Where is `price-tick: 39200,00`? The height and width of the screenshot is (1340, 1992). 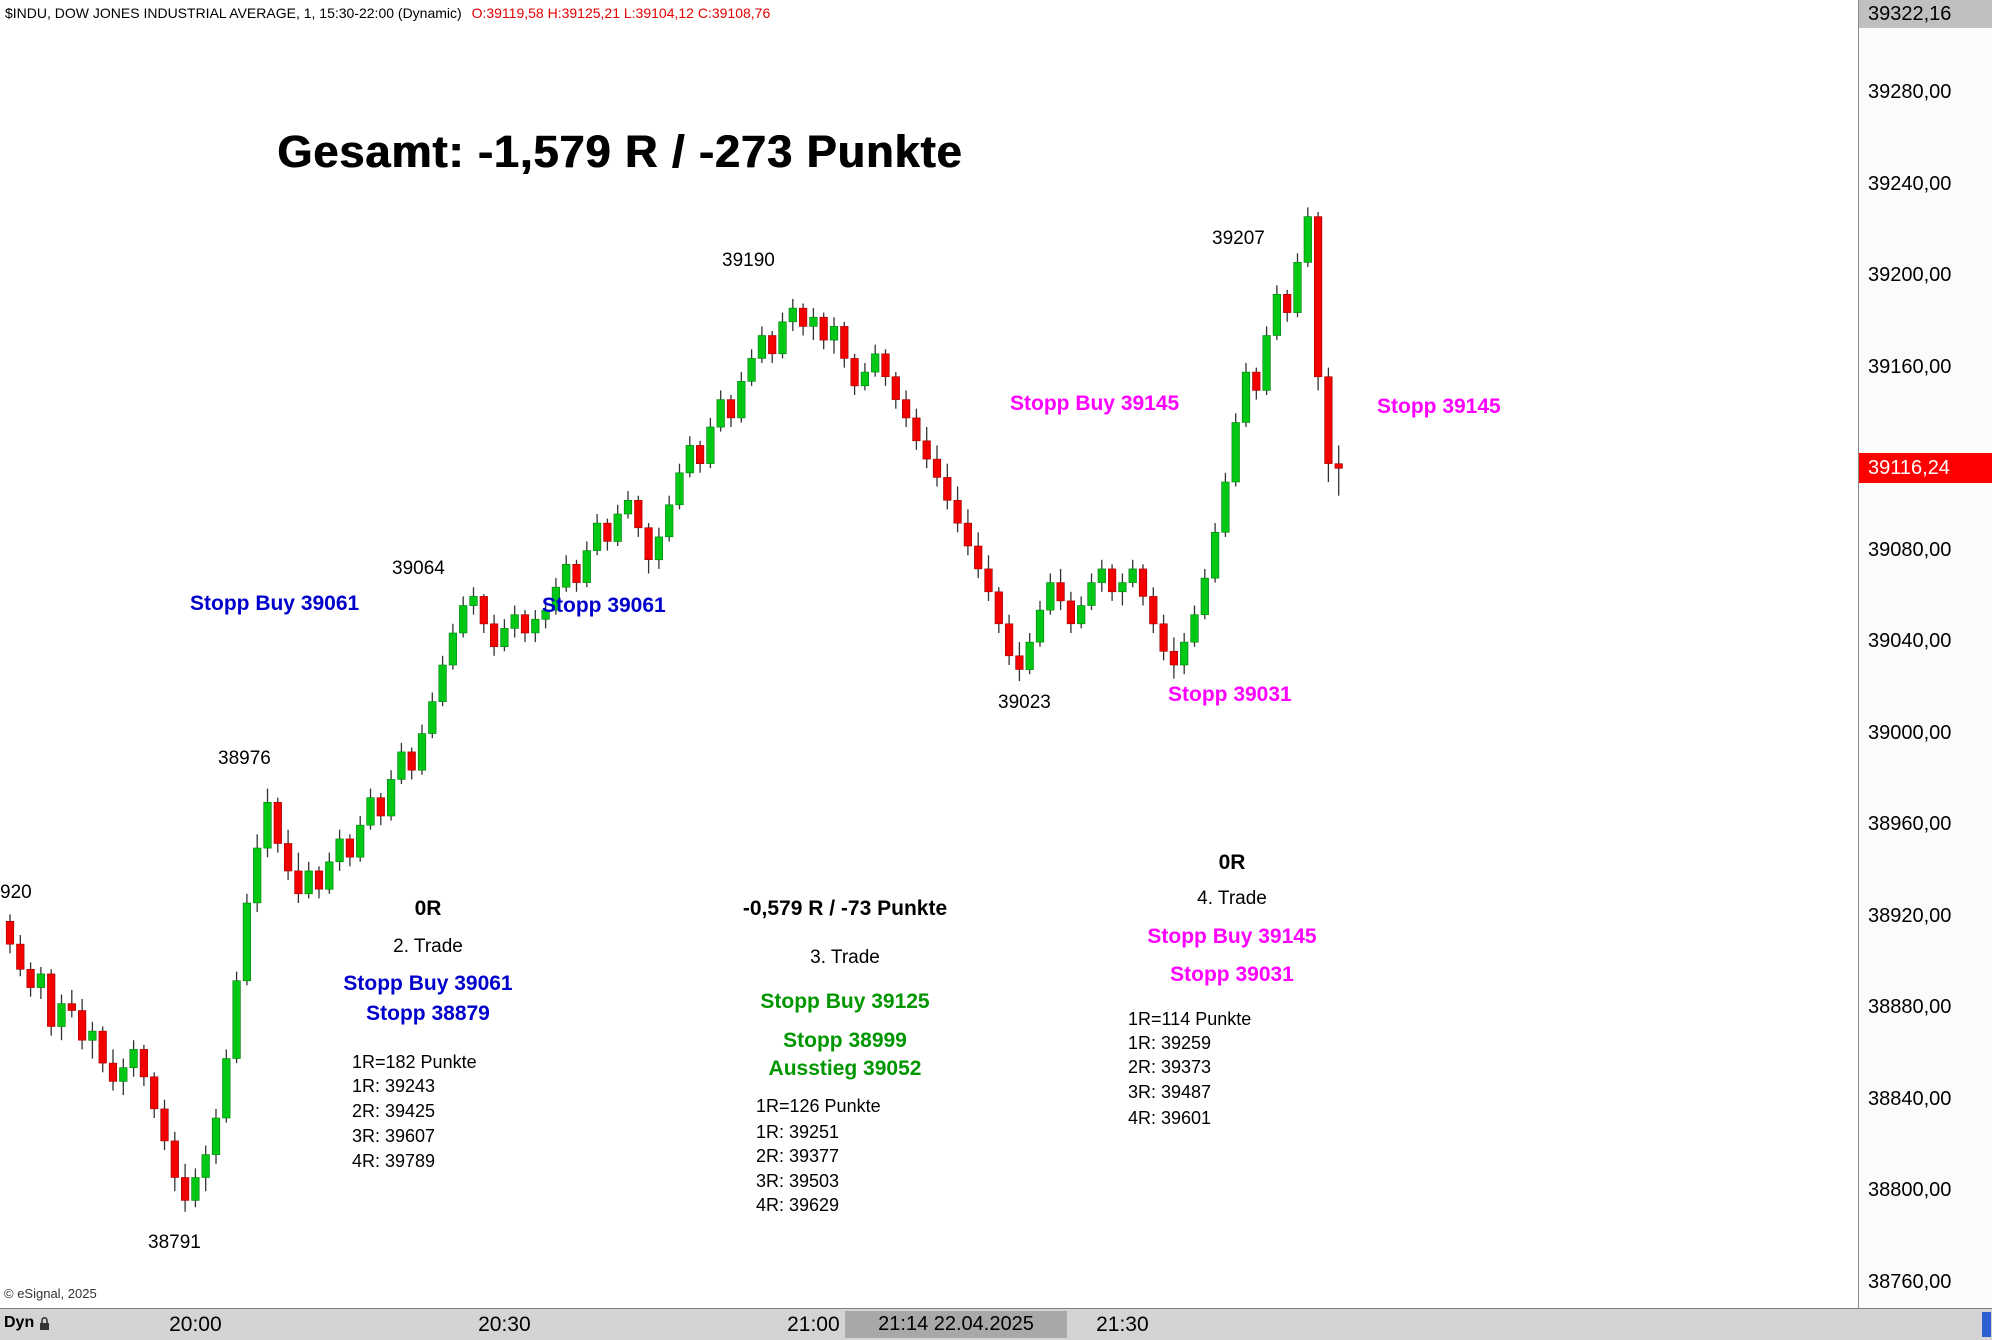 price-tick: 39200,00 is located at coordinates (1910, 275).